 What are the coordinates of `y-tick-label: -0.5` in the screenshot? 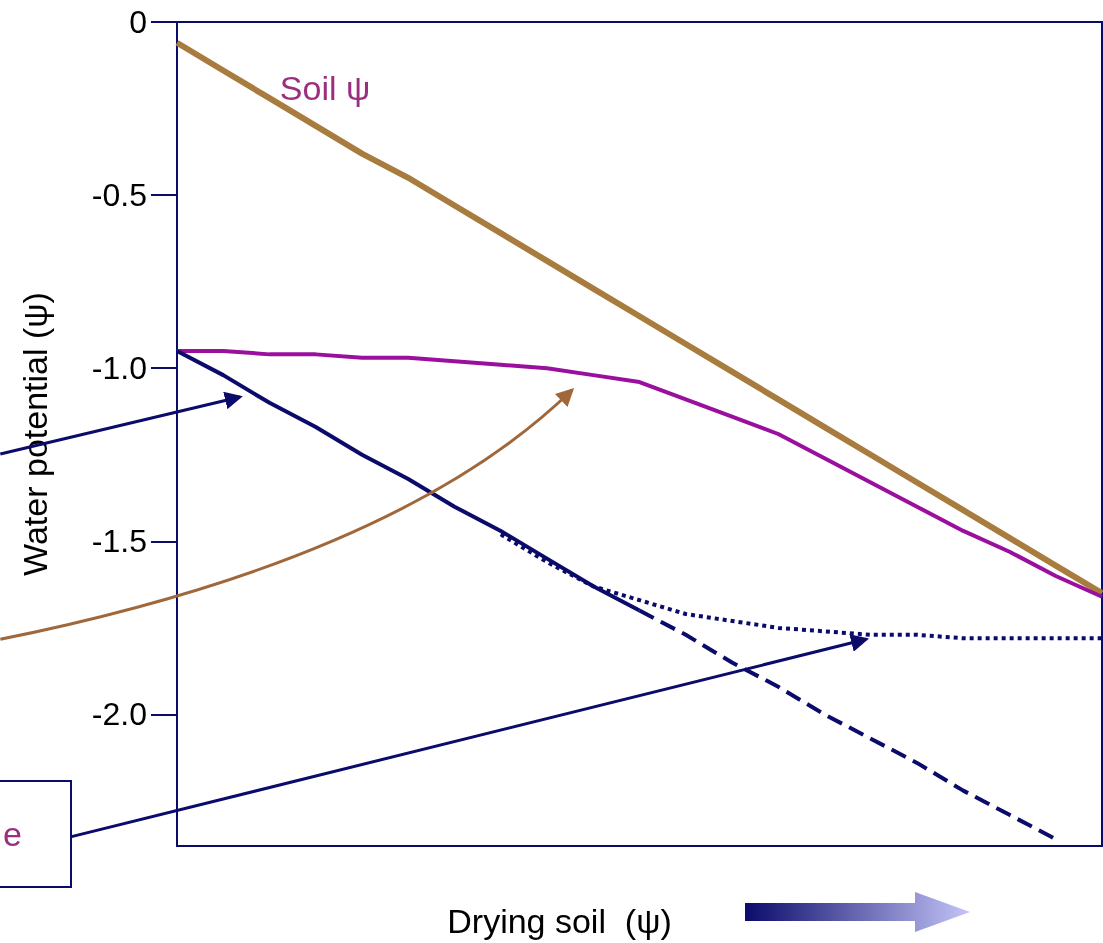 It's located at (119, 195).